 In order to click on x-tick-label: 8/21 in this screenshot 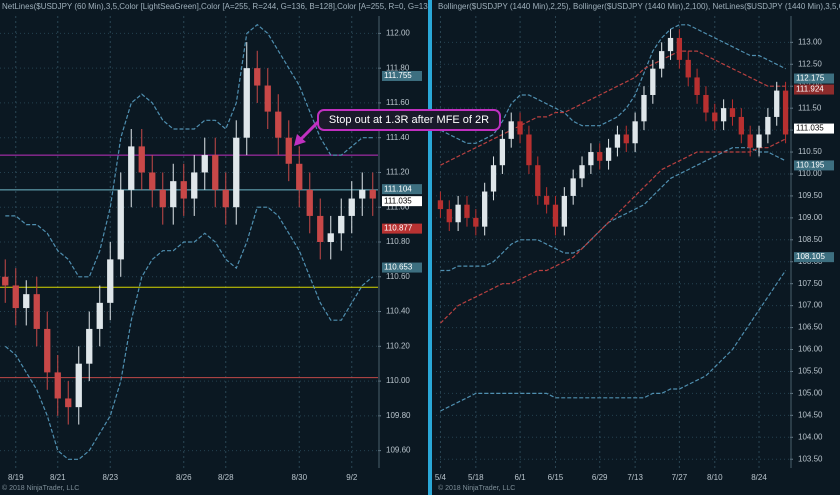, I will do `click(58, 477)`.